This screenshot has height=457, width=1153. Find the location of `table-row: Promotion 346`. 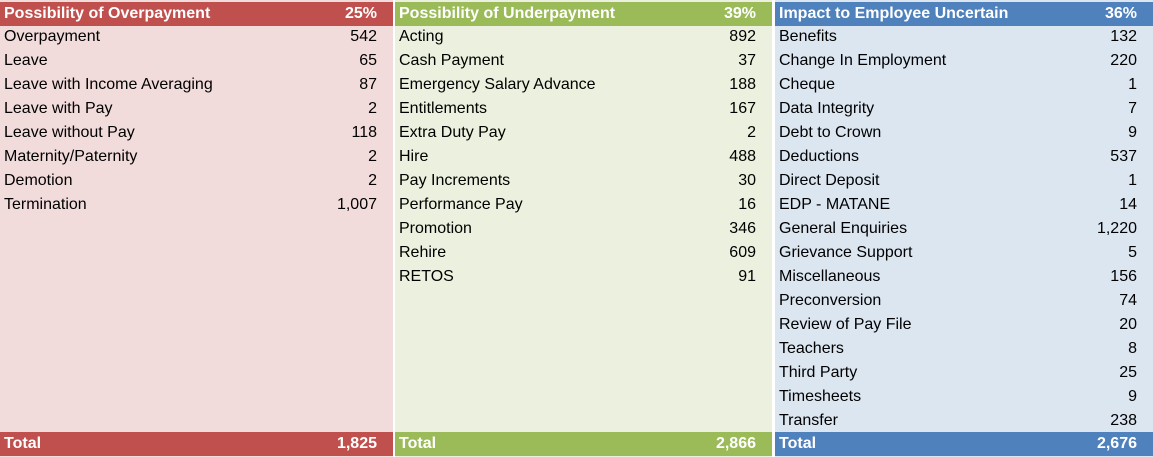

table-row: Promotion 346 is located at coordinates (583, 229).